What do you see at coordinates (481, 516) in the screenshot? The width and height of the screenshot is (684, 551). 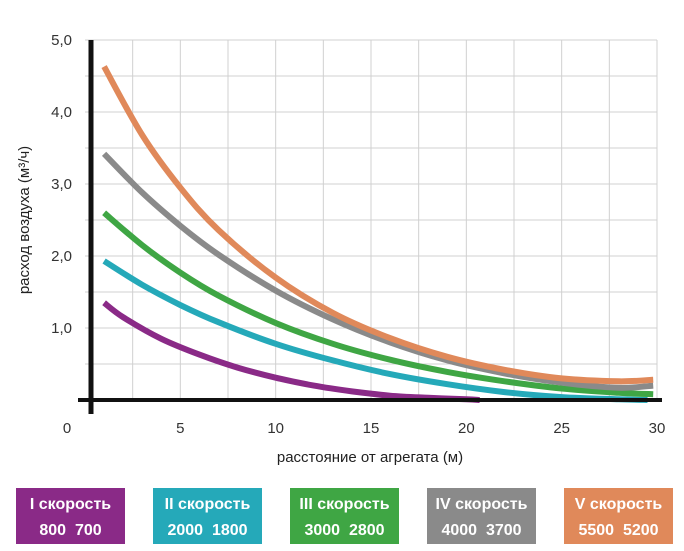 I see `legend-item-4: IV скорость 4000 3700` at bounding box center [481, 516].